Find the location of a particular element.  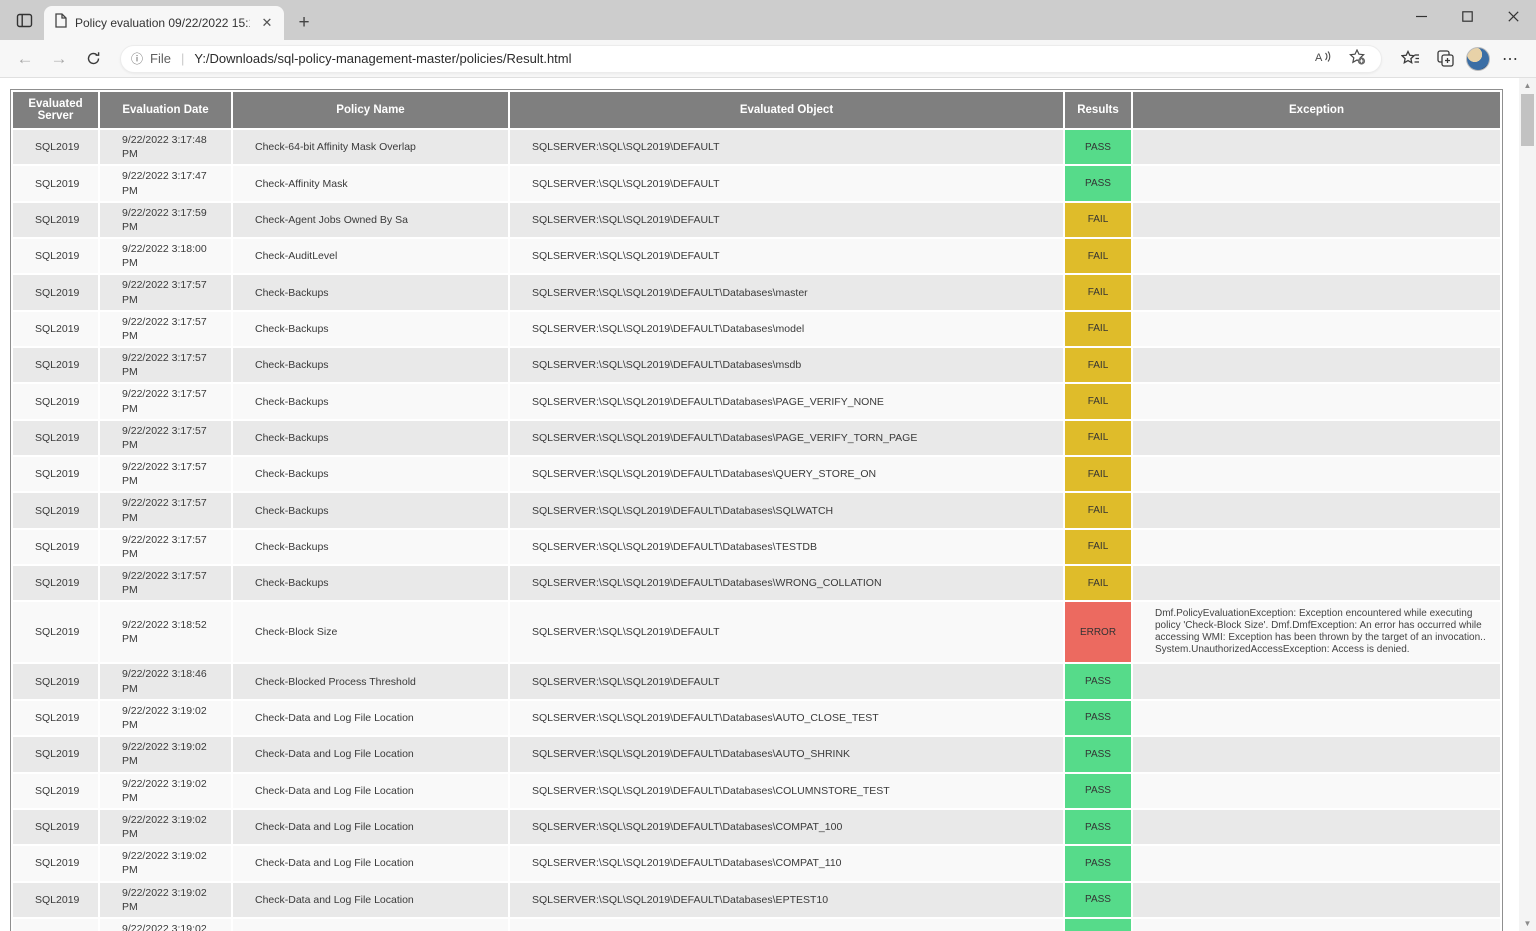

column-header: Exception is located at coordinates (1316, 110).